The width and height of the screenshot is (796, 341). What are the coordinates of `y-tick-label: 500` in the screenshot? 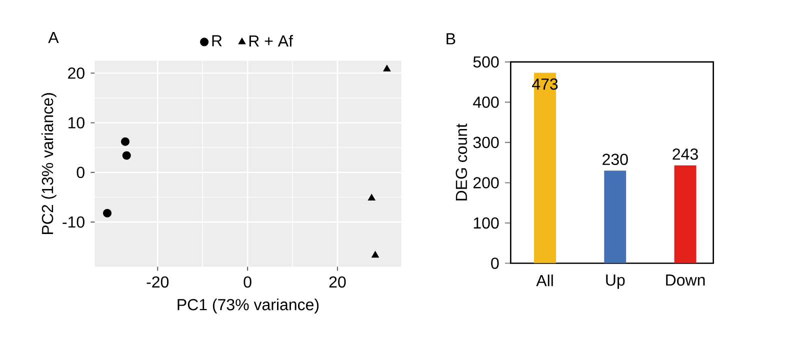 It's located at (486, 62).